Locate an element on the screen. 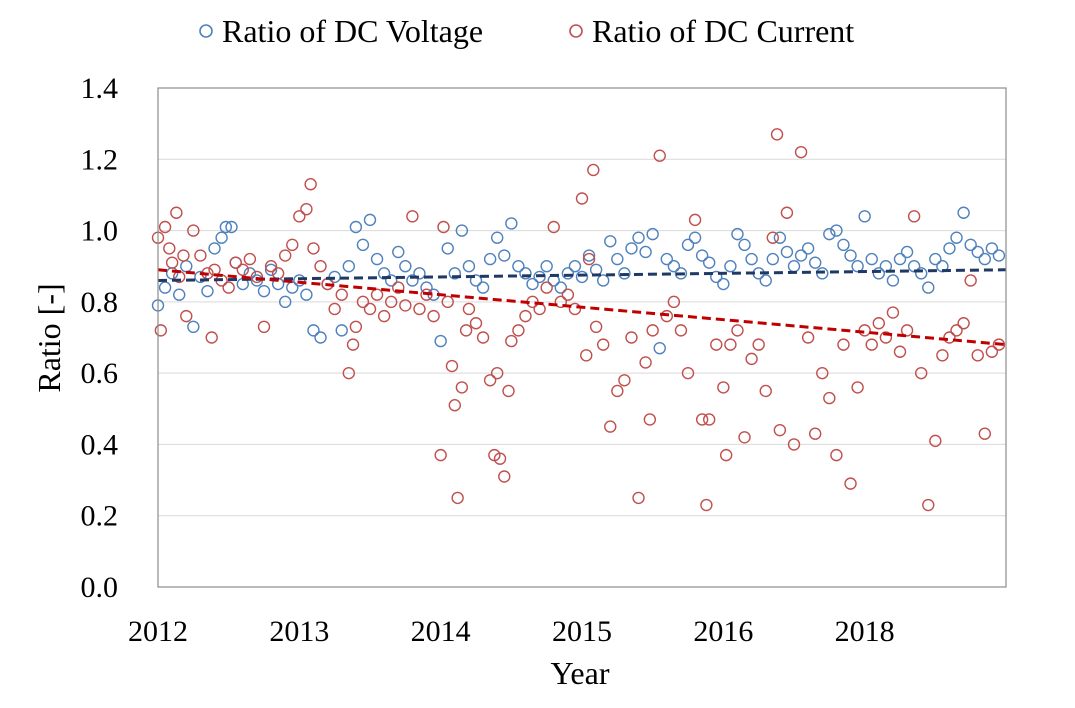 The width and height of the screenshot is (1075, 708). y-tick-label: 0.6 is located at coordinates (100, 373).